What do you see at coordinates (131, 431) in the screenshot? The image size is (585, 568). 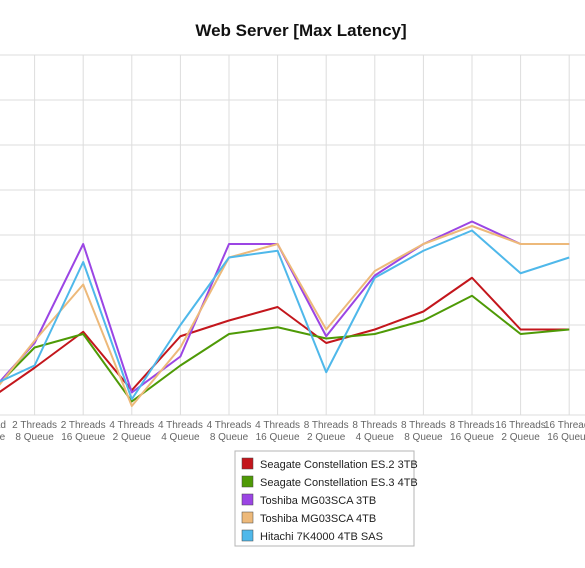 I see `x-tick-label: 4 Threads 2 Queue` at bounding box center [131, 431].